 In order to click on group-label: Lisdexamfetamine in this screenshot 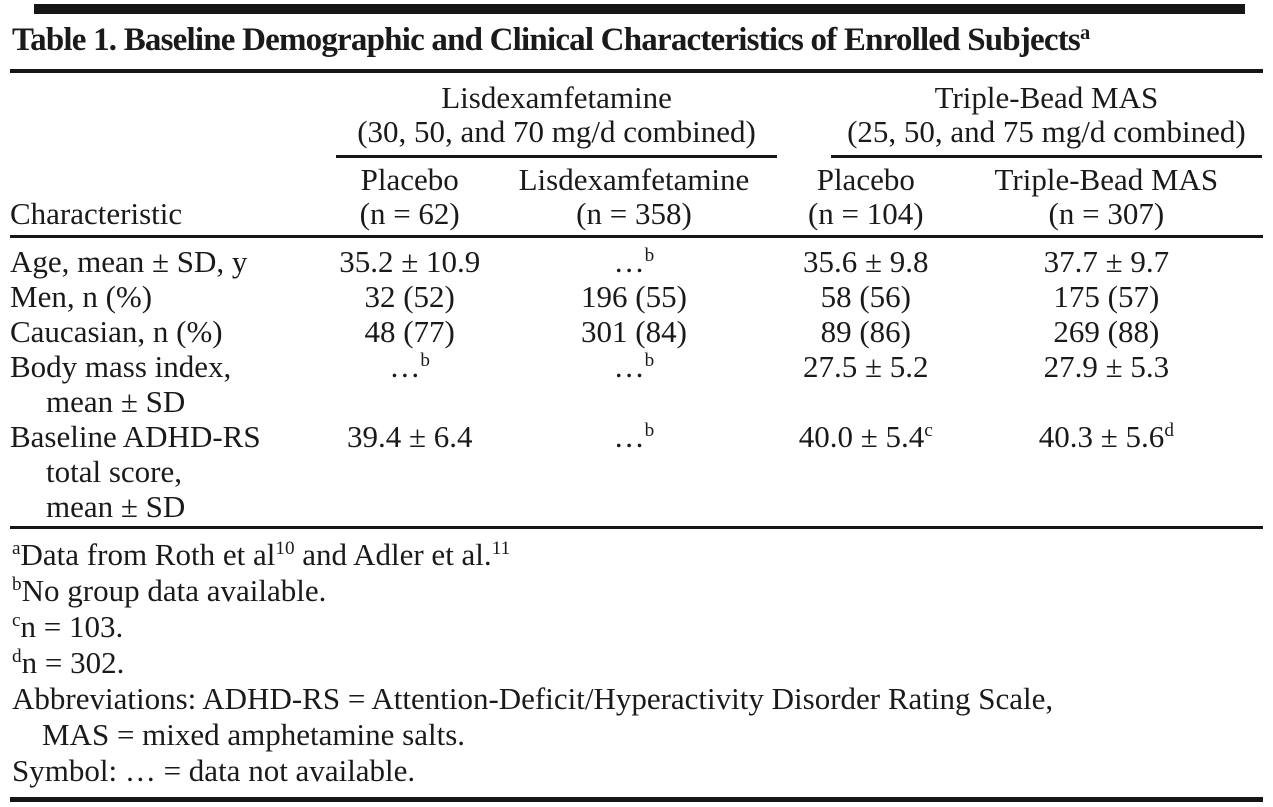, I will do `click(556, 97)`.